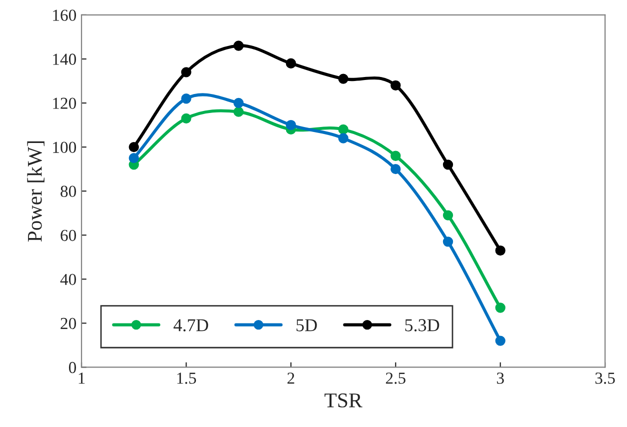 Image resolution: width=627 pixels, height=427 pixels. Describe the element at coordinates (68, 280) in the screenshot. I see `y-tick-label: 40` at that location.